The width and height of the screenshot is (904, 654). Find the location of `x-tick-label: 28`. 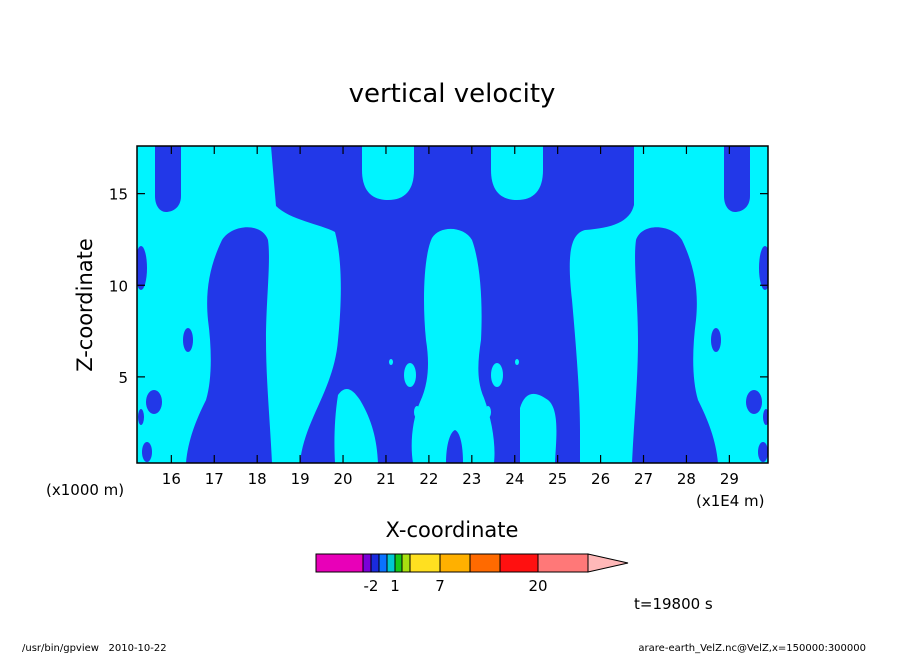

x-tick-label: 28 is located at coordinates (686, 479).